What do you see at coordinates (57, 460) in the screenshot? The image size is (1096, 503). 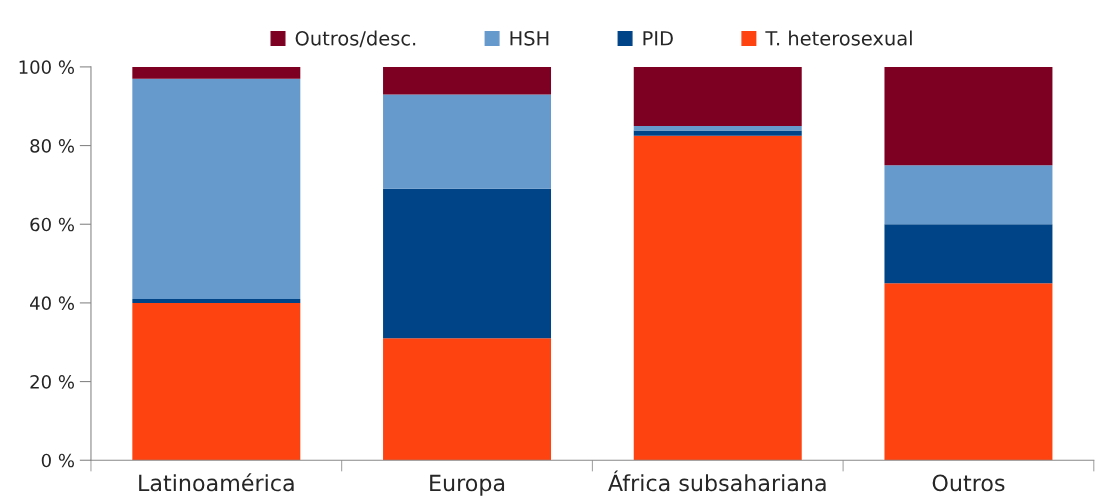 I see `y-tick-label: 0 %` at bounding box center [57, 460].